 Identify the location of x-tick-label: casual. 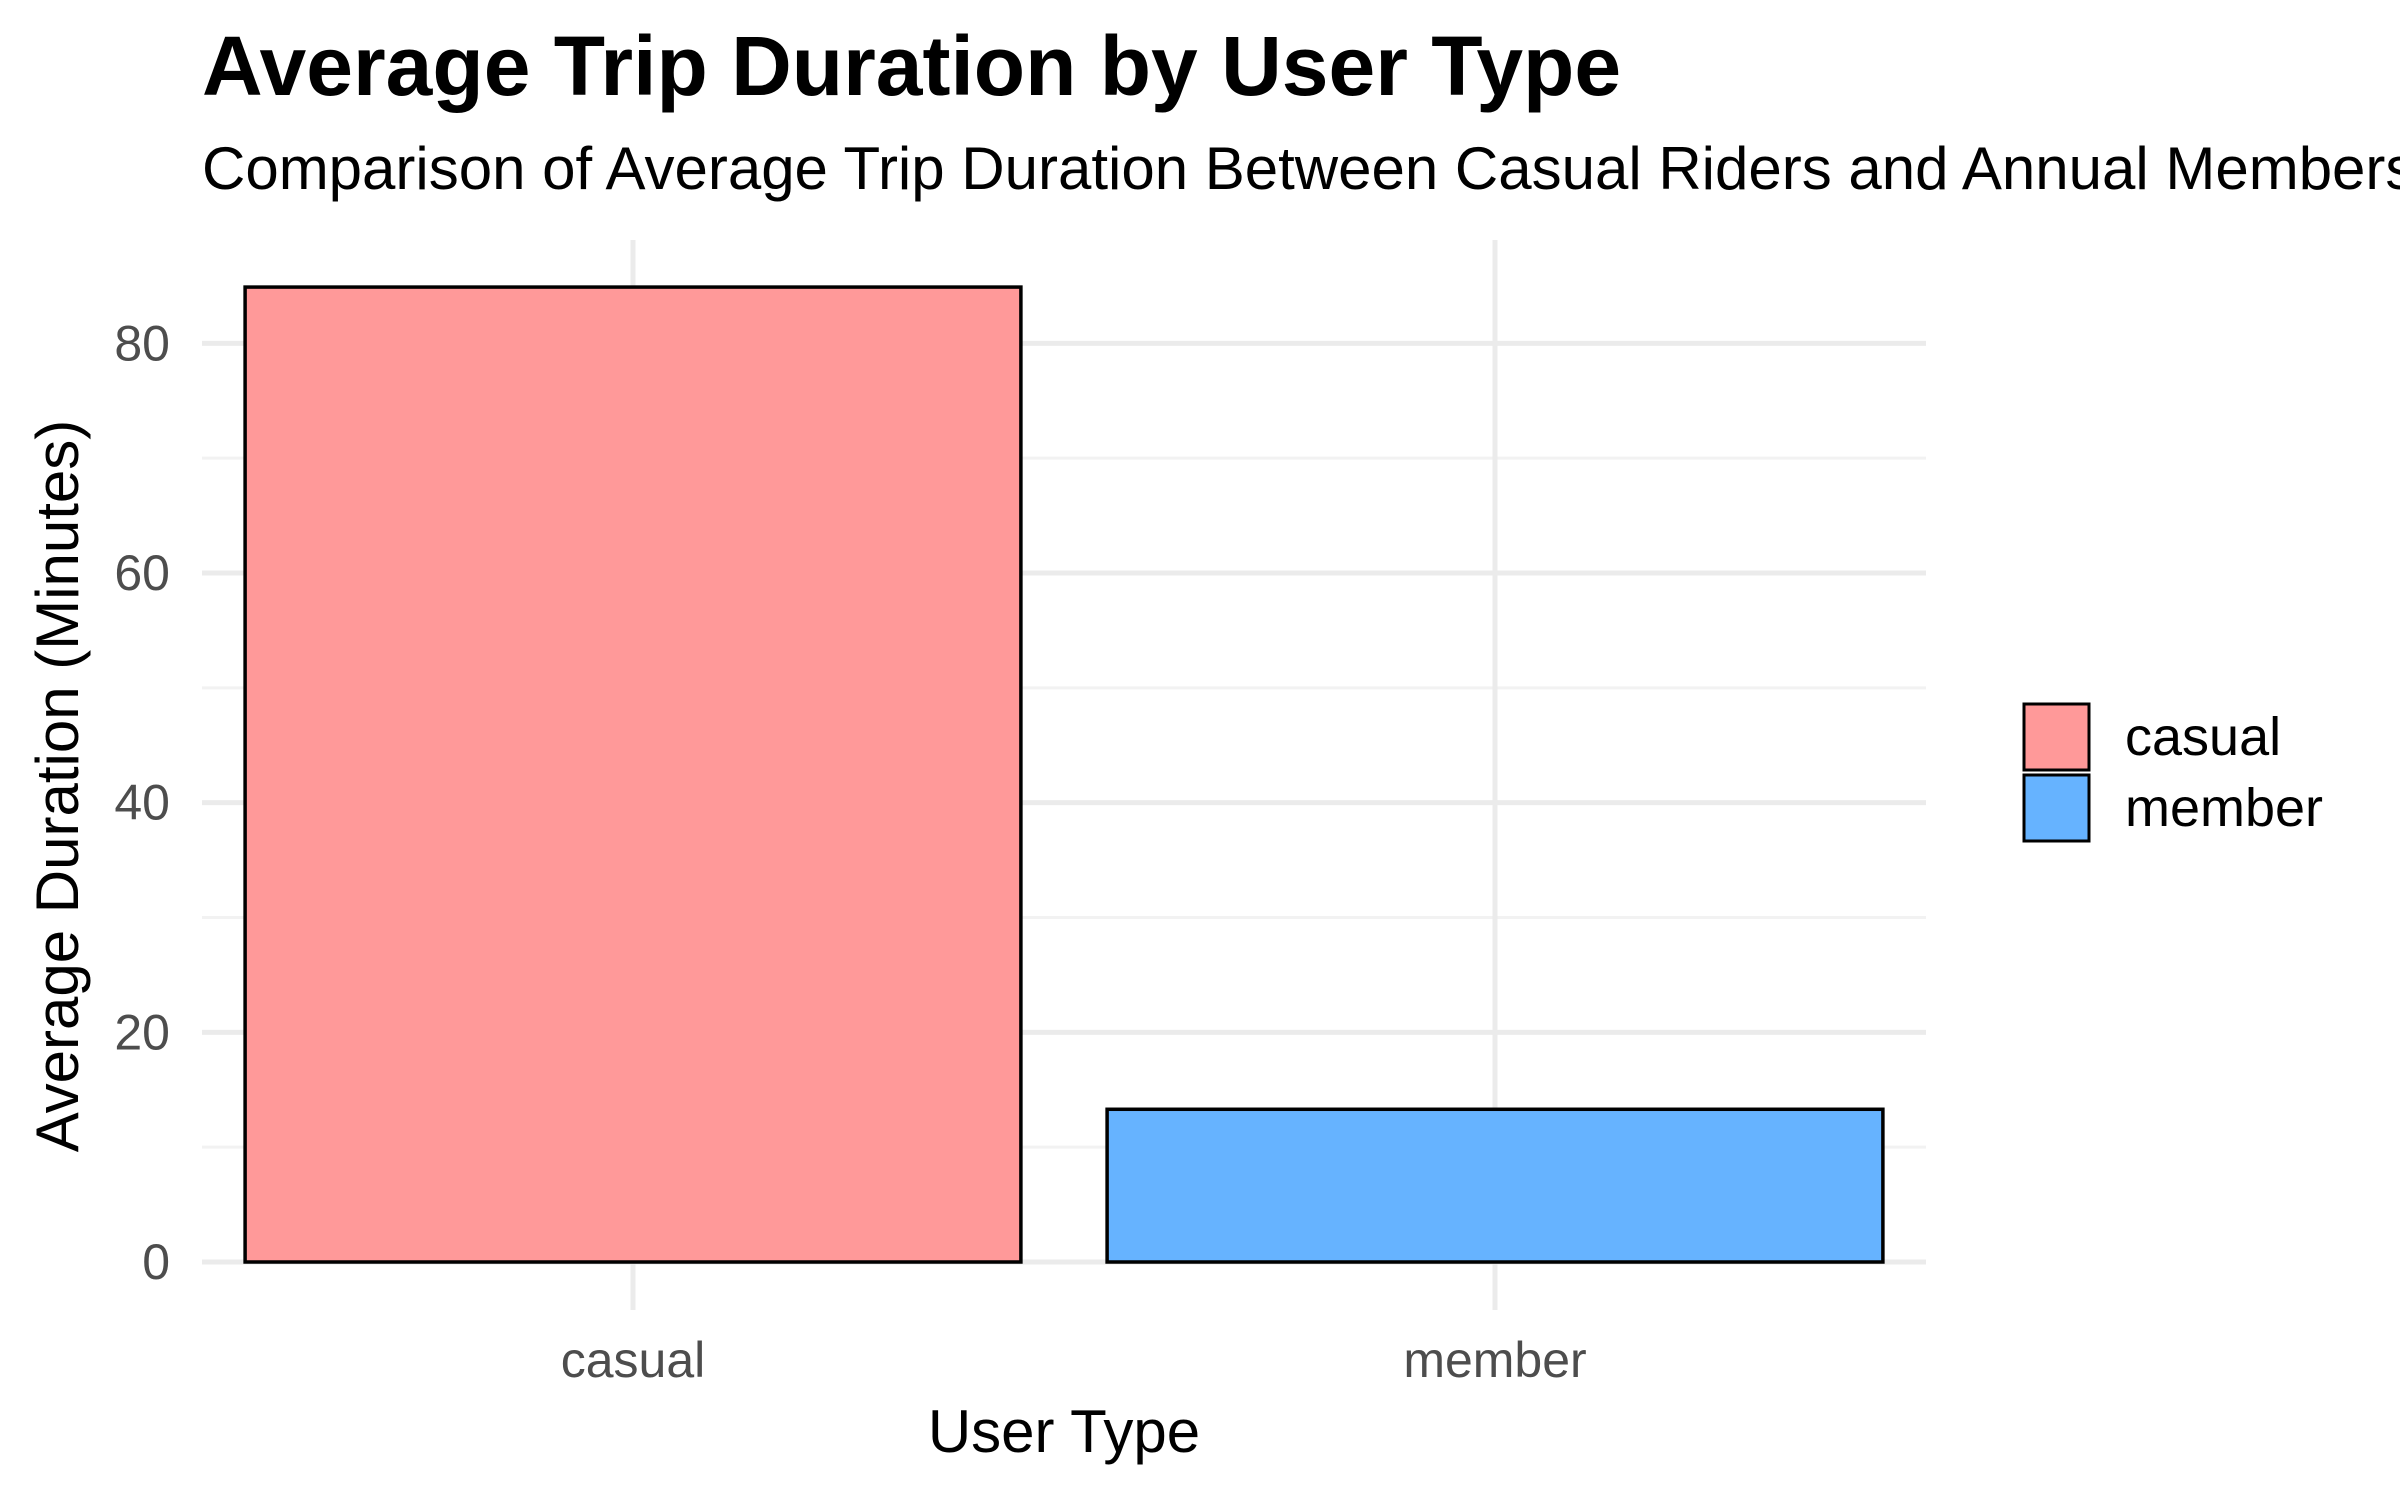
(633, 1360).